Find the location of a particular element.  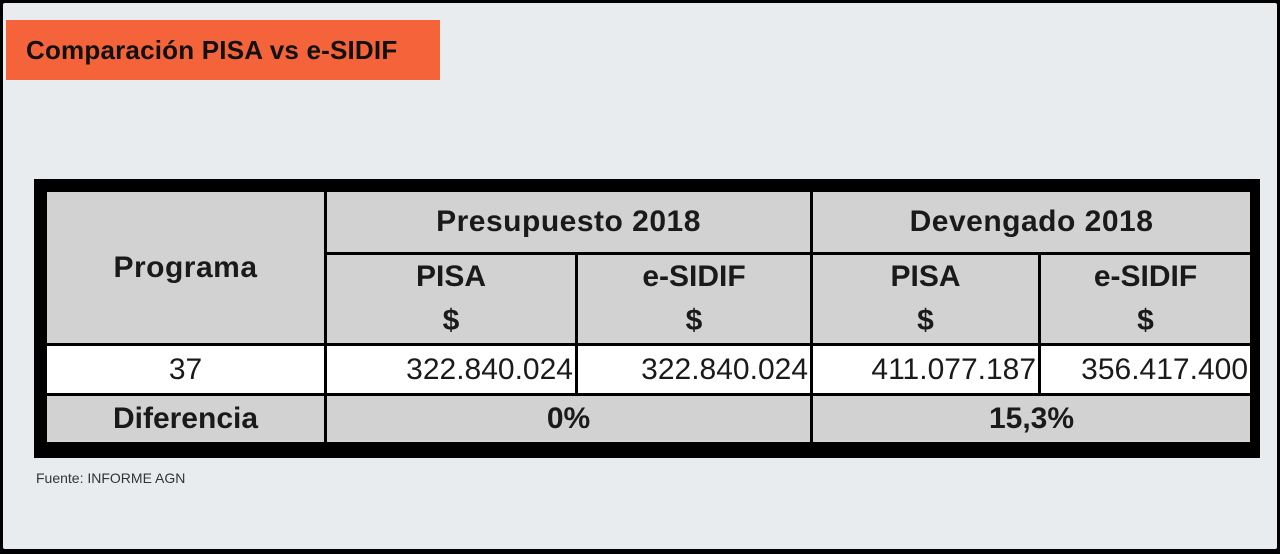

diferencia-devengado: 15,3% is located at coordinates (1032, 419).